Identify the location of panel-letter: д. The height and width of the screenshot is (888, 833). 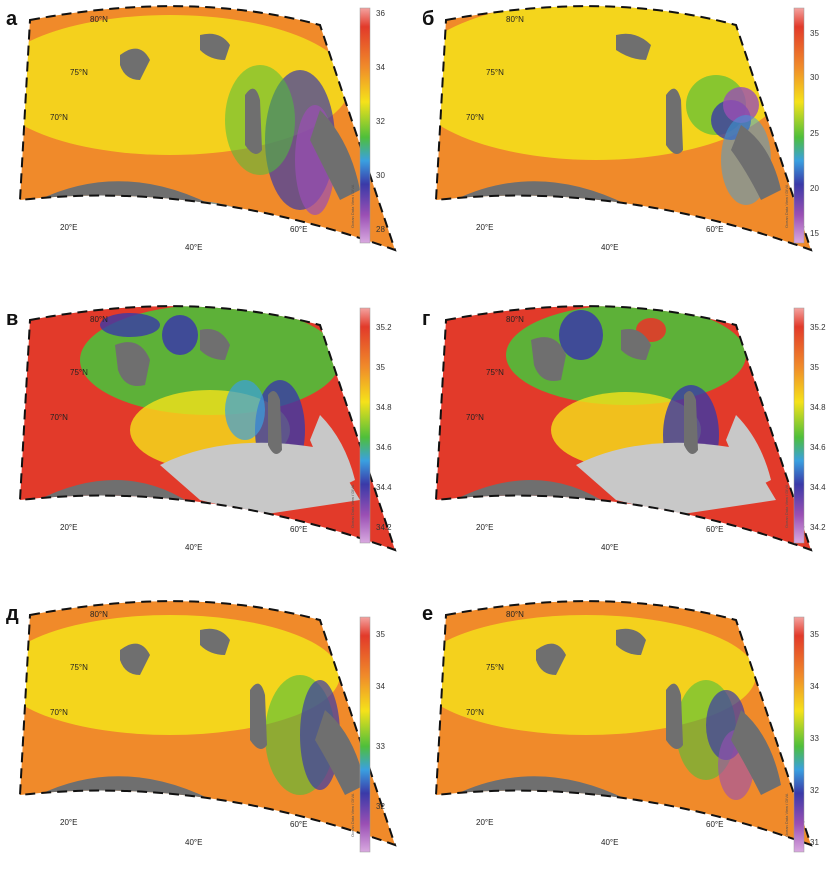
(12, 614).